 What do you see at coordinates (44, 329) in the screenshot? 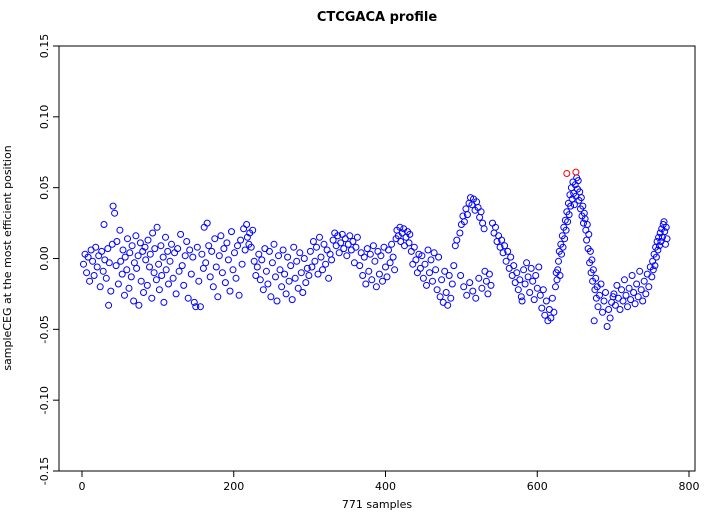
I see `y-tick-label: -0.05` at bounding box center [44, 329].